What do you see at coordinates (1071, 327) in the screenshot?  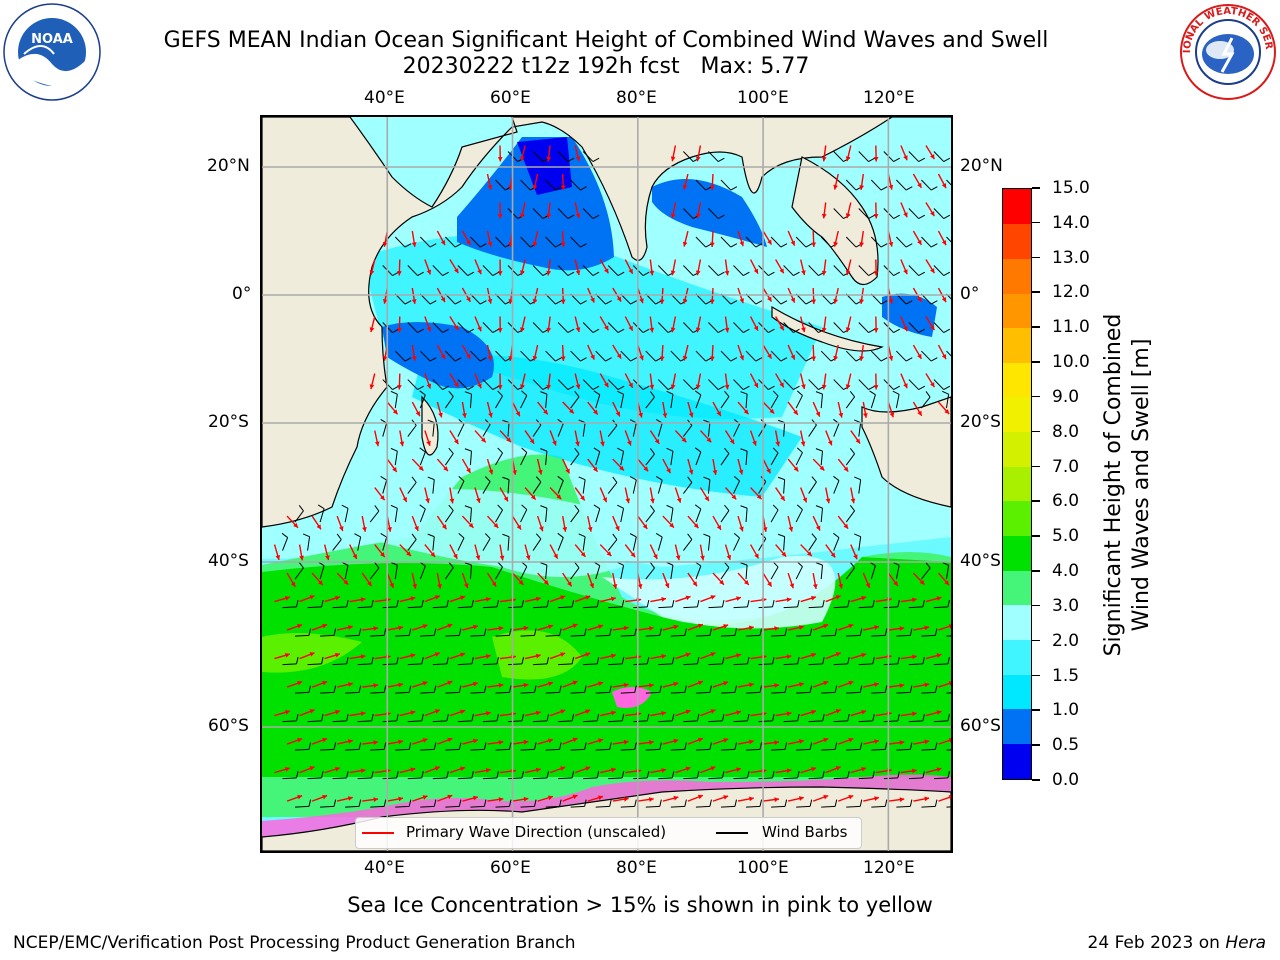 I see `colorbar-tick-label: 11.0` at bounding box center [1071, 327].